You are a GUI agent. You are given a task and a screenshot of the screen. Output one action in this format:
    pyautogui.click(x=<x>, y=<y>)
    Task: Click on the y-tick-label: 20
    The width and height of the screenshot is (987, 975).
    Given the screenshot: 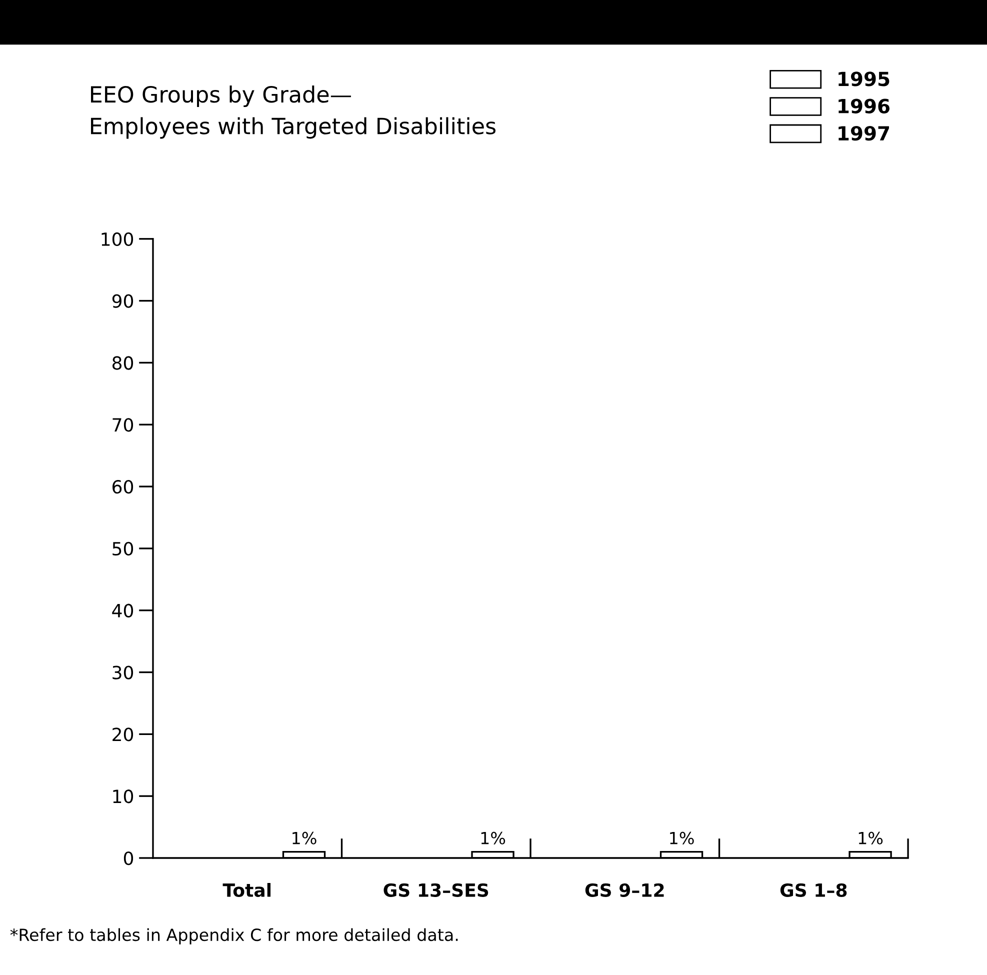 What is the action you would take?
    pyautogui.click(x=123, y=735)
    